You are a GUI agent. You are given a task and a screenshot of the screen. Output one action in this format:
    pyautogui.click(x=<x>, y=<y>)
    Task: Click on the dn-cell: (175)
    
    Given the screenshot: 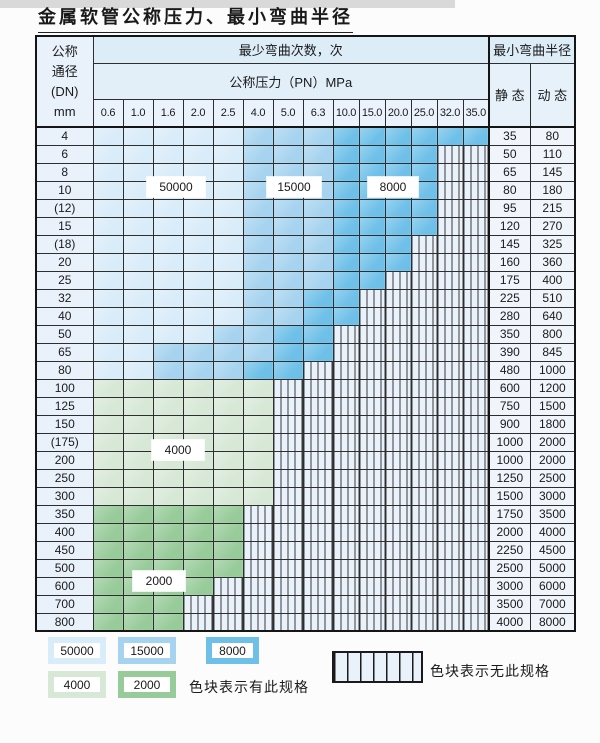 What is the action you would take?
    pyautogui.click(x=64, y=442)
    